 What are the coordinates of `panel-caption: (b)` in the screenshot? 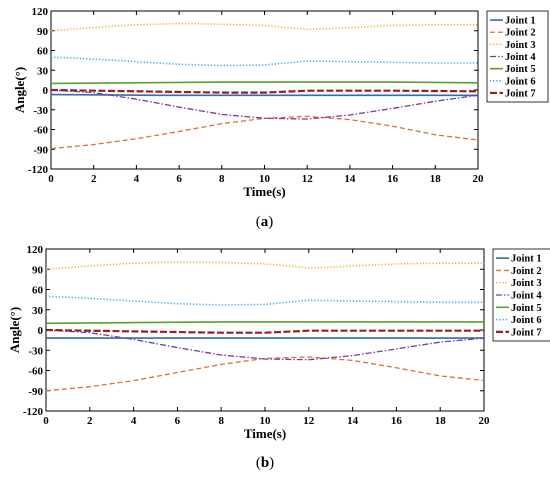 It's located at (265, 463).